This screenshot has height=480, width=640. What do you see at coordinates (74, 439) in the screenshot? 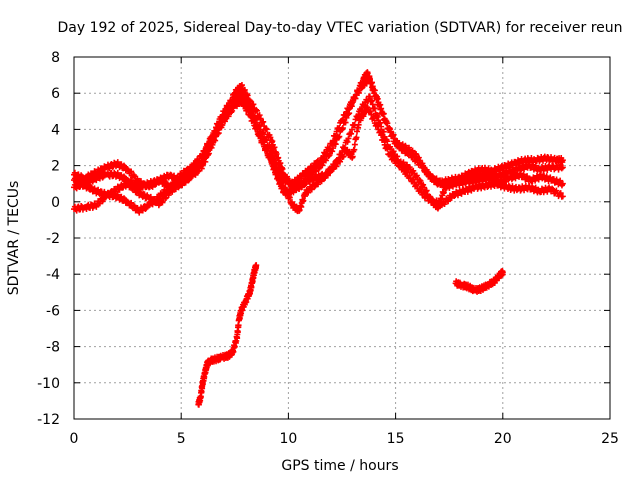
I see `x-tick-label: 0` at bounding box center [74, 439].